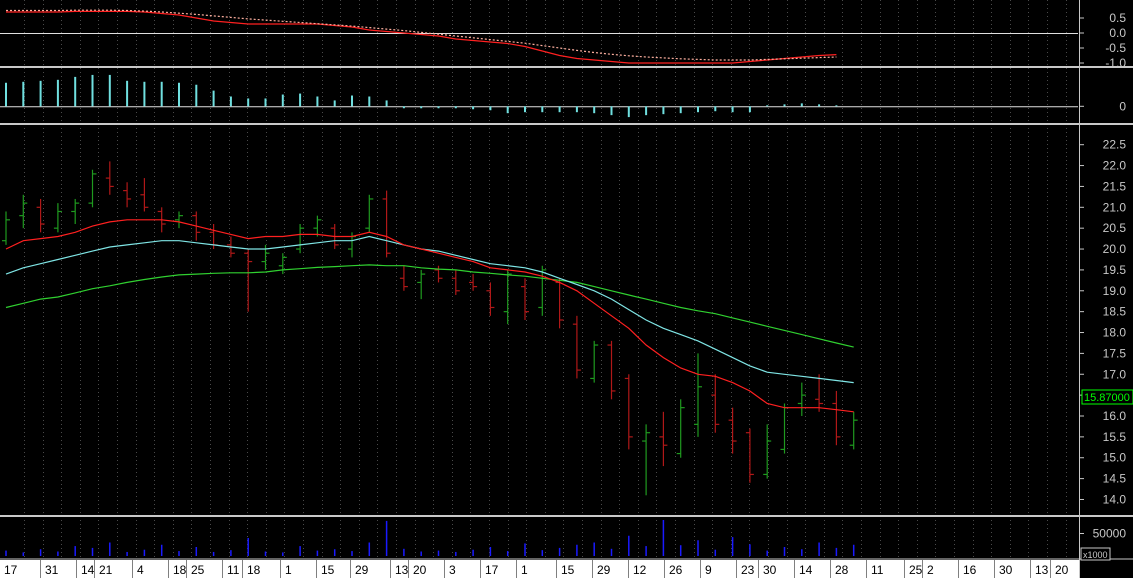  What do you see at coordinates (430, 538) in the screenshot?
I see `volume-pane` at bounding box center [430, 538].